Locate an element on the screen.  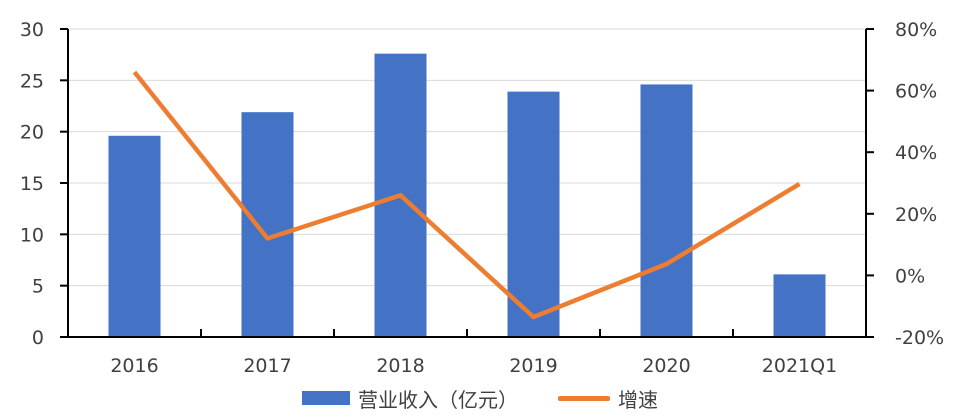
right-axis-label: -20% is located at coordinates (919, 338).